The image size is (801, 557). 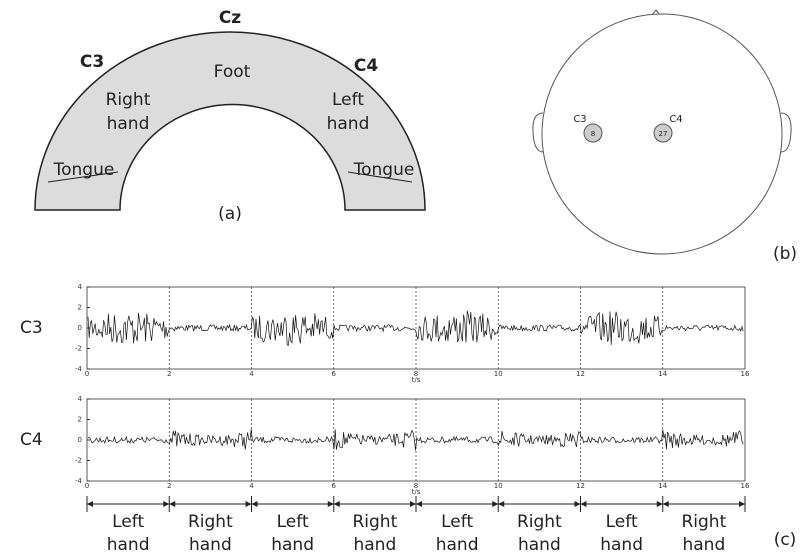 I want to click on region-label: Right, so click(x=128, y=100).